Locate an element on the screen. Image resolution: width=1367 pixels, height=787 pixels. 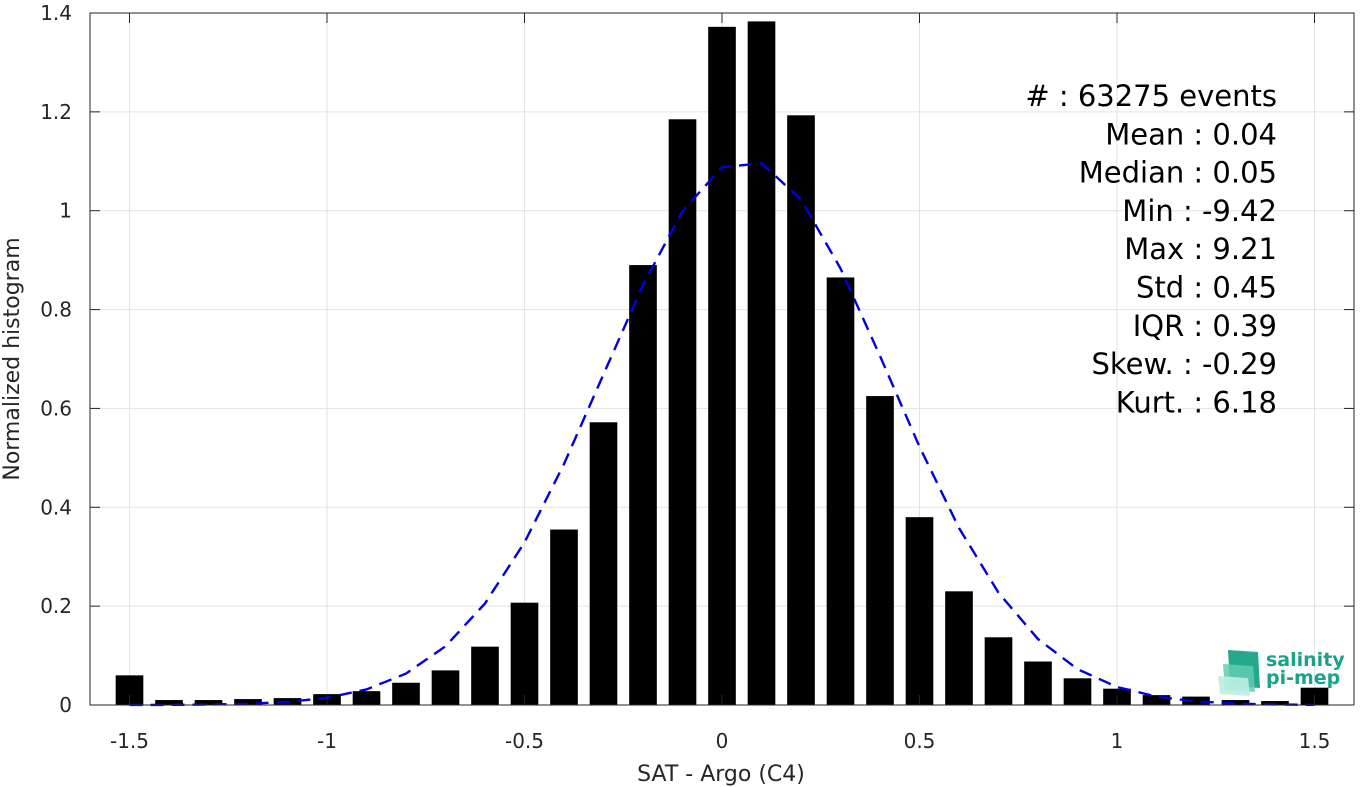
x-tick-label: -1.5 is located at coordinates (129, 741).